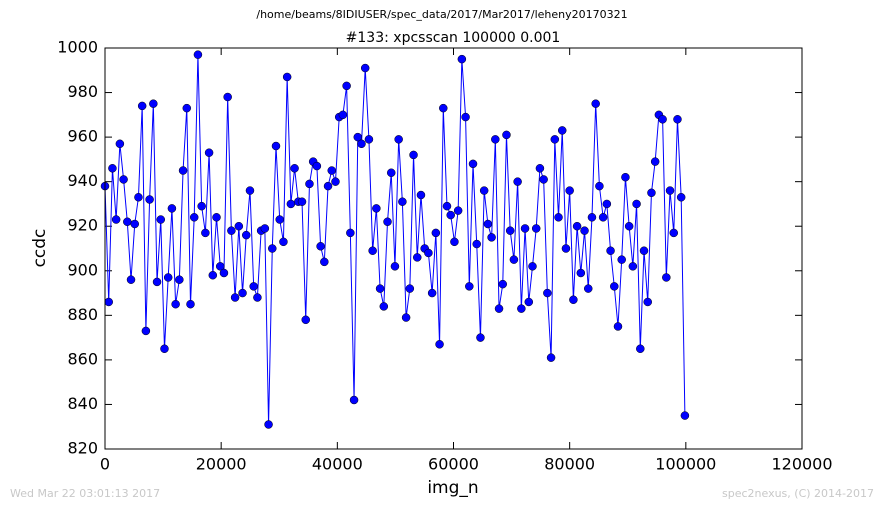 The width and height of the screenshot is (884, 513). Describe the element at coordinates (82, 269) in the screenshot. I see `y-tick-label: 900` at that location.